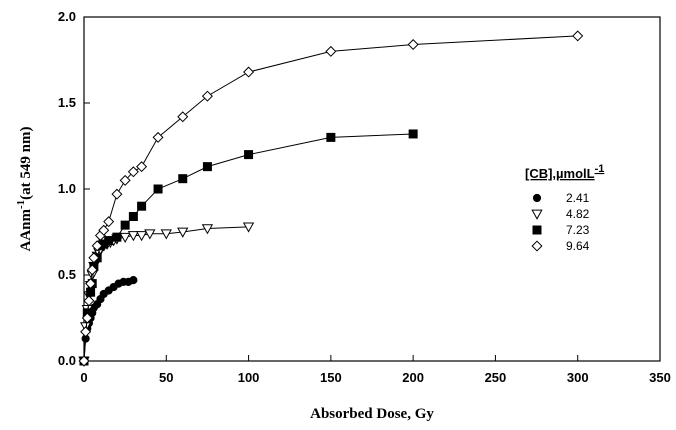  I want to click on y-tick-label: 0.0, so click(67, 360).